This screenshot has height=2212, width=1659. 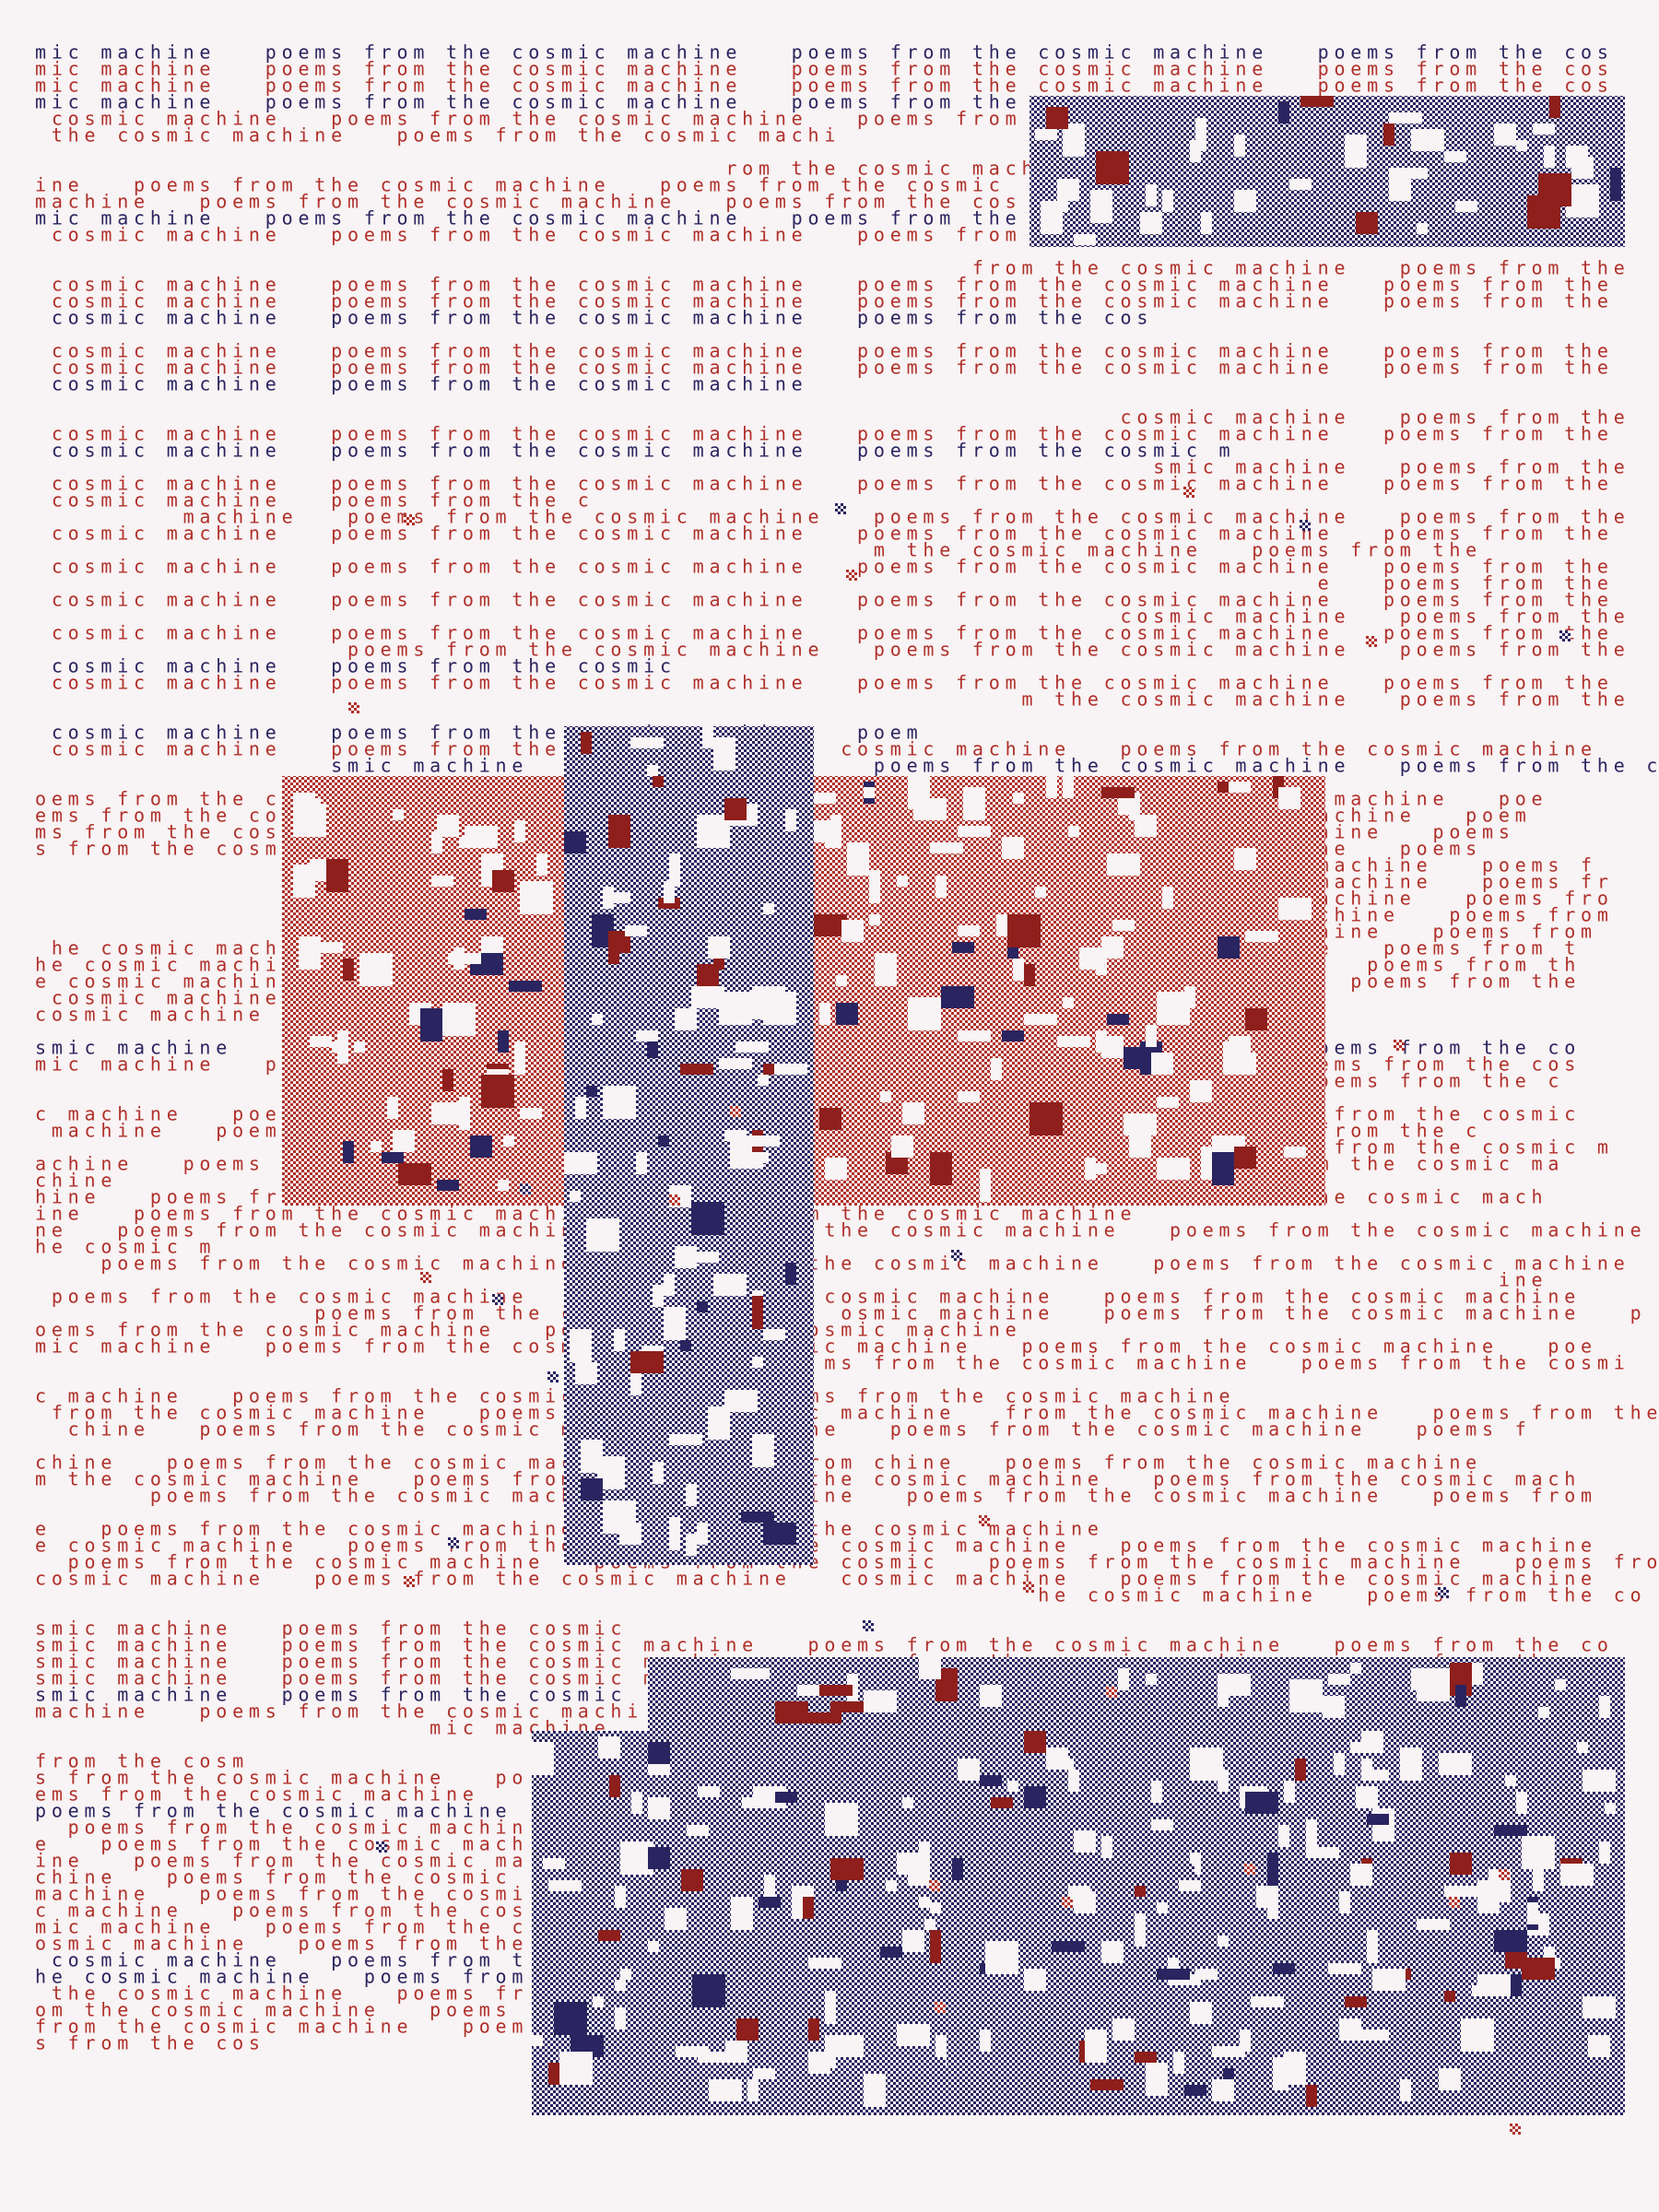 I want to click on text-line: machine poems from the cosmi, so click(x=281, y=1894).